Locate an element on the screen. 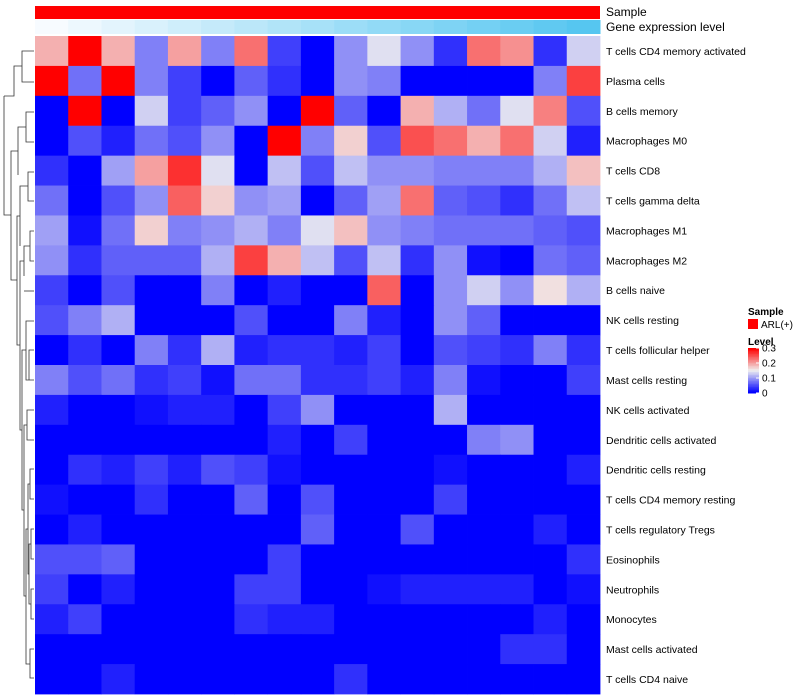 This screenshot has height=700, width=800. row-label: NK cells activated is located at coordinates (648, 411).